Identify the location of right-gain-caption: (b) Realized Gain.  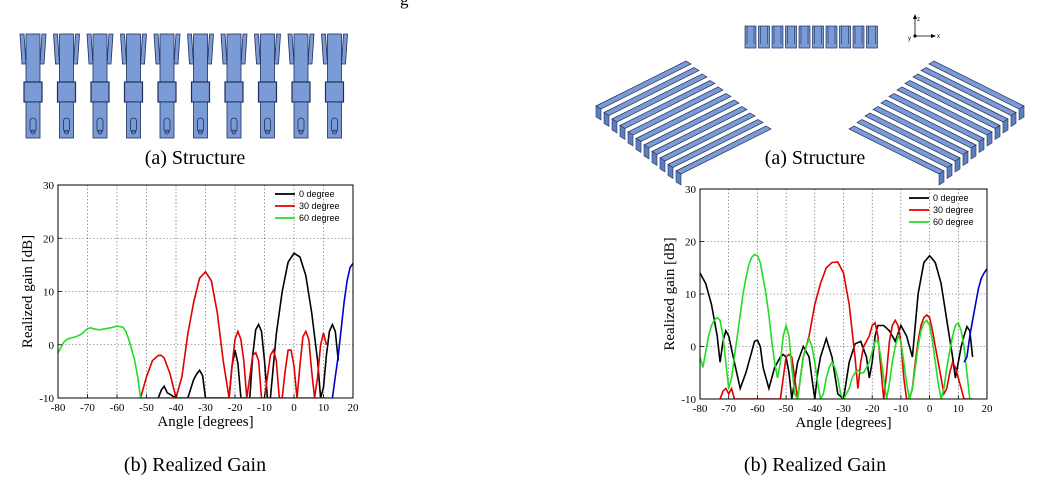
(815, 465).